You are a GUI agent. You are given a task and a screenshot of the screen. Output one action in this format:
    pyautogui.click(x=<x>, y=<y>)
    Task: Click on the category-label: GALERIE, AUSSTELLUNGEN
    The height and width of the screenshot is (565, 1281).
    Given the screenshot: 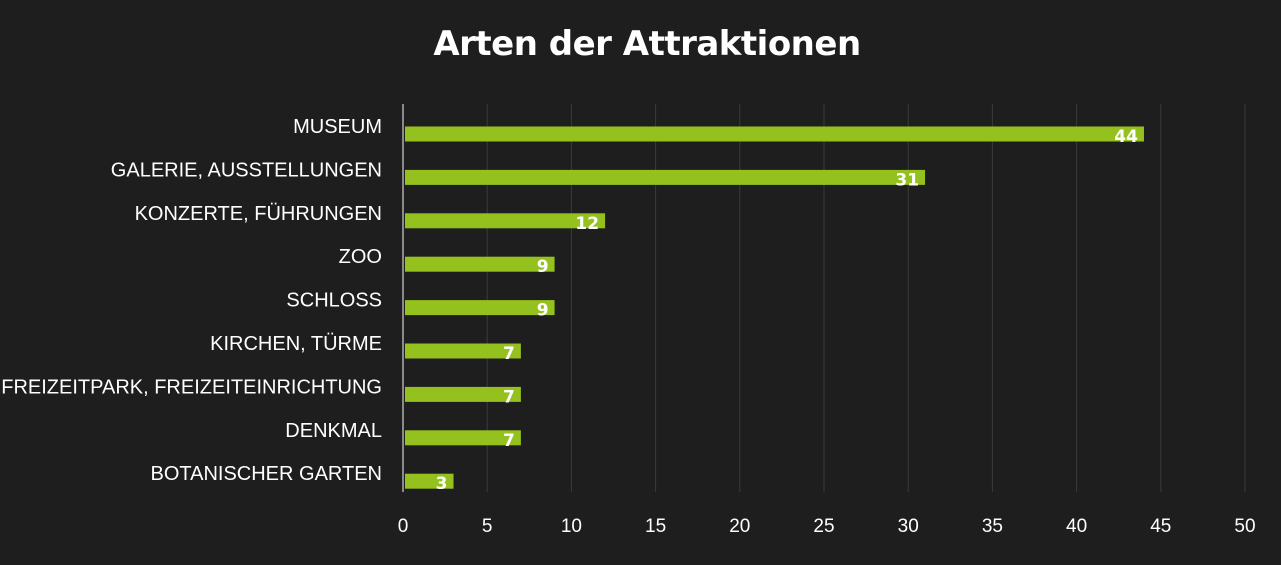 What is the action you would take?
    pyautogui.click(x=246, y=170)
    